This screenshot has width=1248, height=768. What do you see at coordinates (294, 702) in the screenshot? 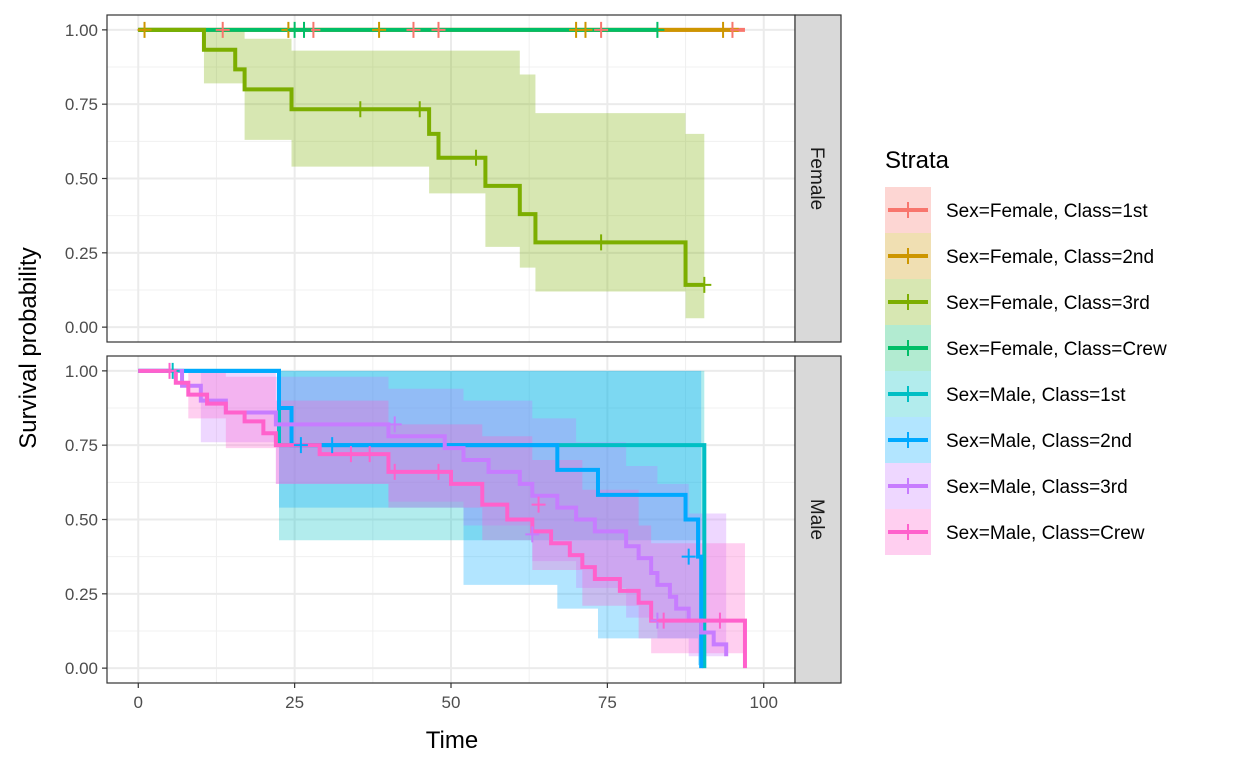
I see `x-tick-label: 25` at bounding box center [294, 702].